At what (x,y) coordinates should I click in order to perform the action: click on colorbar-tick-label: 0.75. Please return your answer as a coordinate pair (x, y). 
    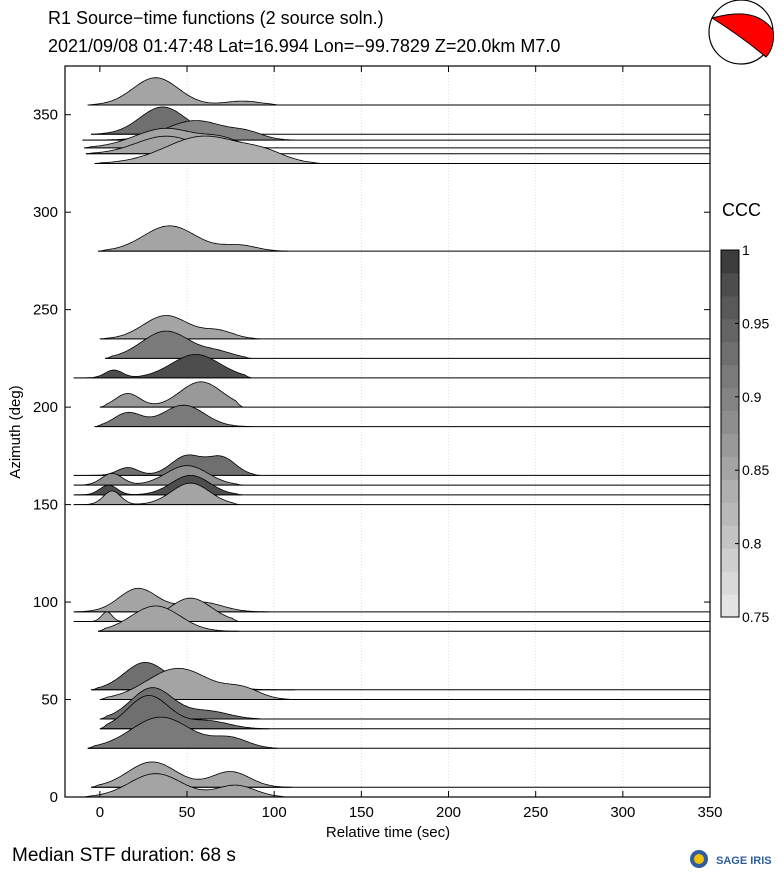
    Looking at the image, I should click on (755, 617).